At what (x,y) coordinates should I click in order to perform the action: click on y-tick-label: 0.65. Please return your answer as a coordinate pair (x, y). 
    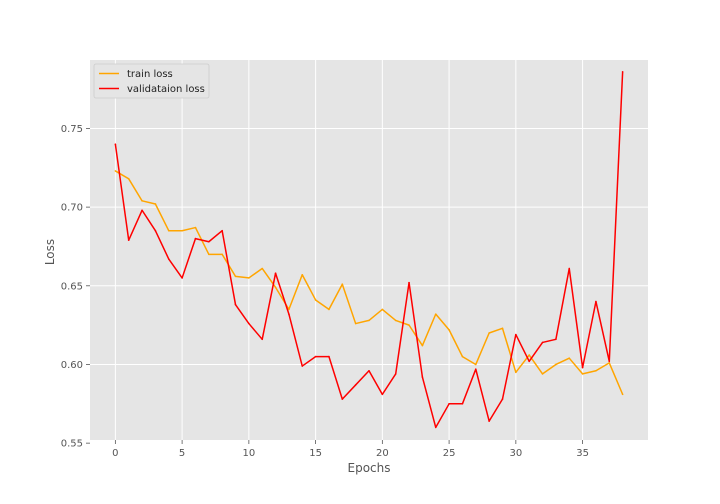
    Looking at the image, I should click on (72, 286).